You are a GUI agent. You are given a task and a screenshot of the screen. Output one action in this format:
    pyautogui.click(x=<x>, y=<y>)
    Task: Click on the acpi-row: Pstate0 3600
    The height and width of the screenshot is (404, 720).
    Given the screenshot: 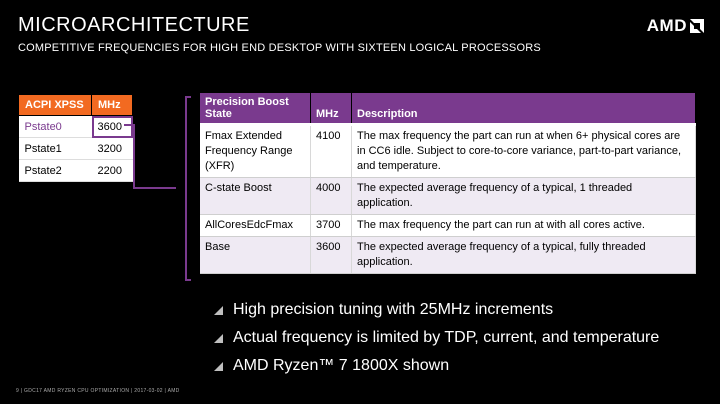 What is the action you would take?
    pyautogui.click(x=75, y=126)
    